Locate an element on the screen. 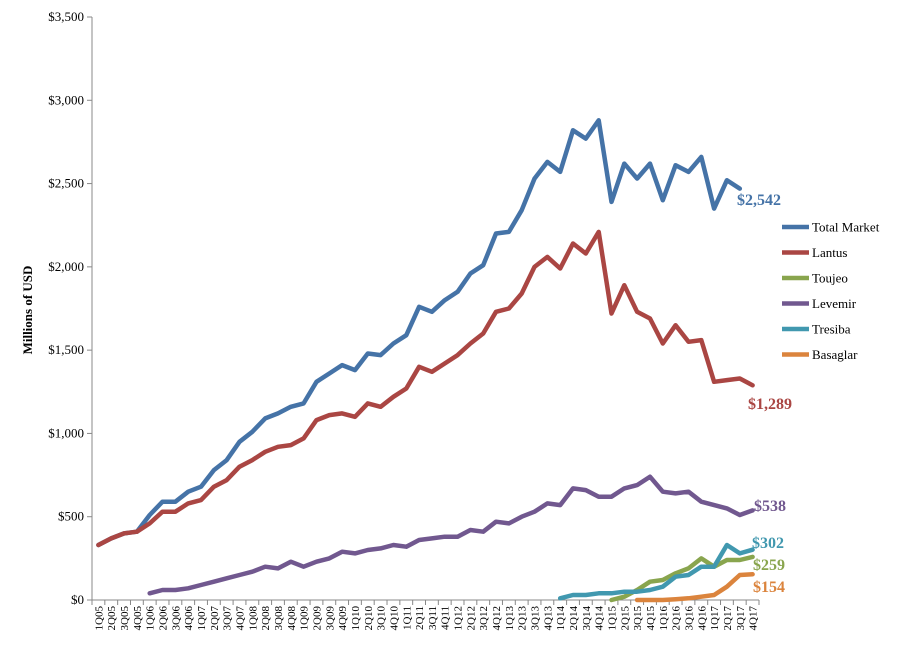 The width and height of the screenshot is (900, 652). x-tick-label: 4Q16 is located at coordinates (702, 618).